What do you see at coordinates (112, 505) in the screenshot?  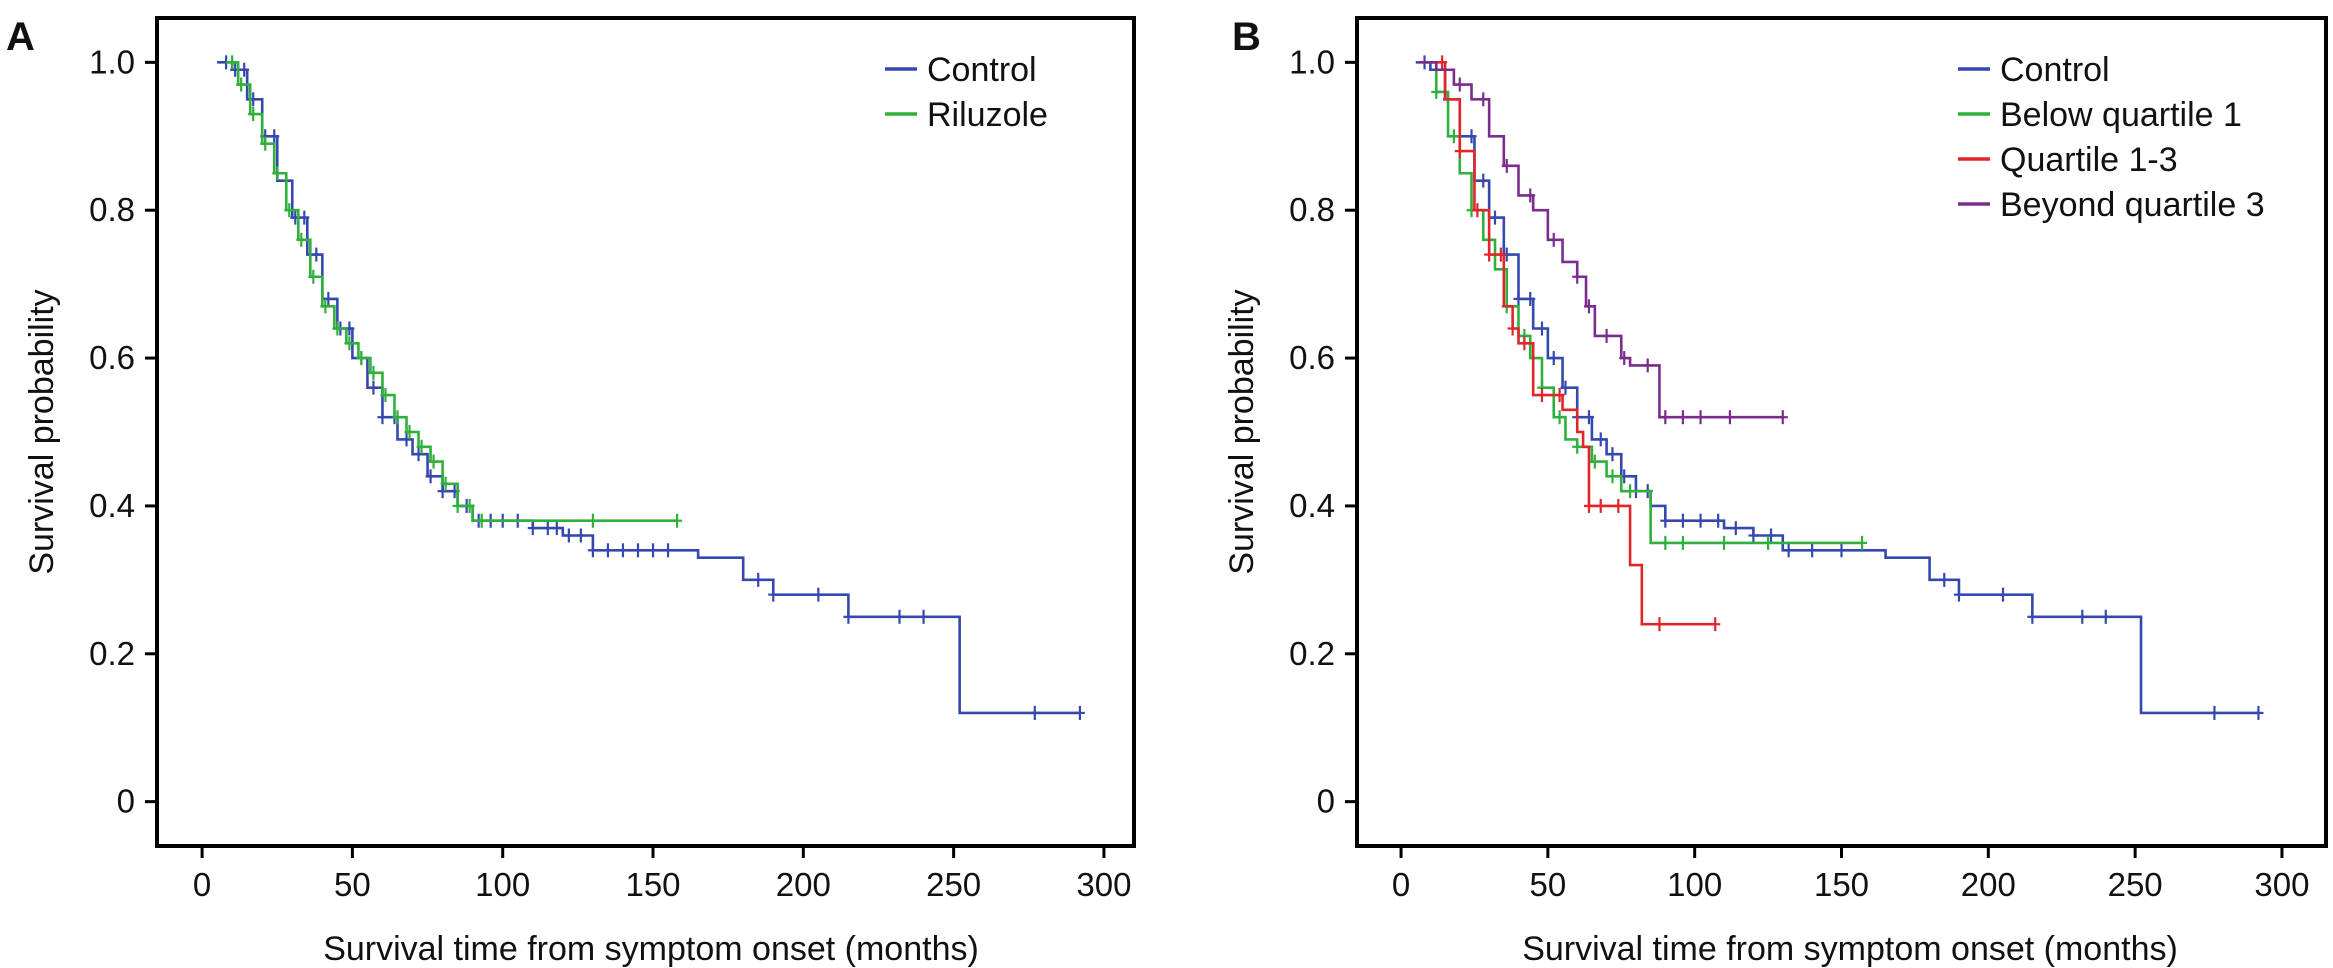 I see `panel-a-y-tick-label: 0.4` at bounding box center [112, 505].